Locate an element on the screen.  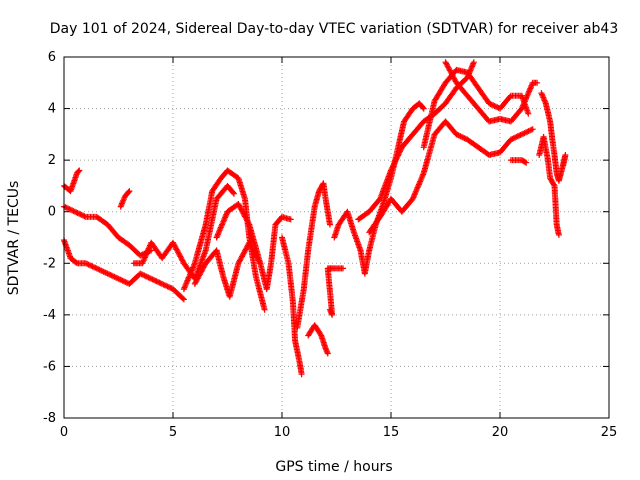
y-tick-label: 2 is located at coordinates (52, 160).